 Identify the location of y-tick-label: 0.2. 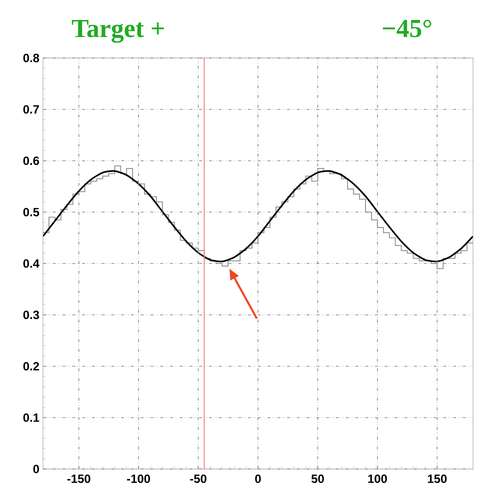
(31, 366).